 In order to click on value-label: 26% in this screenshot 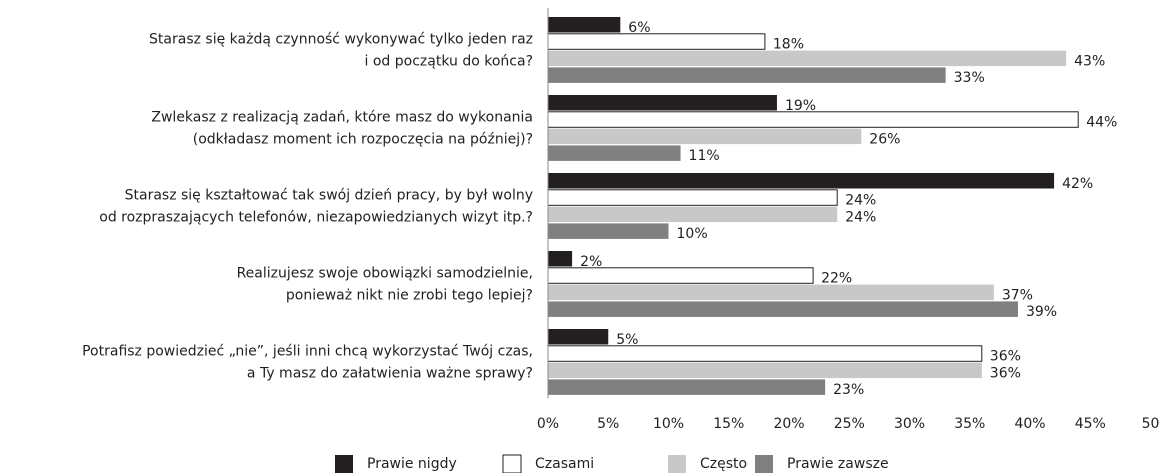, I will do `click(884, 139)`.